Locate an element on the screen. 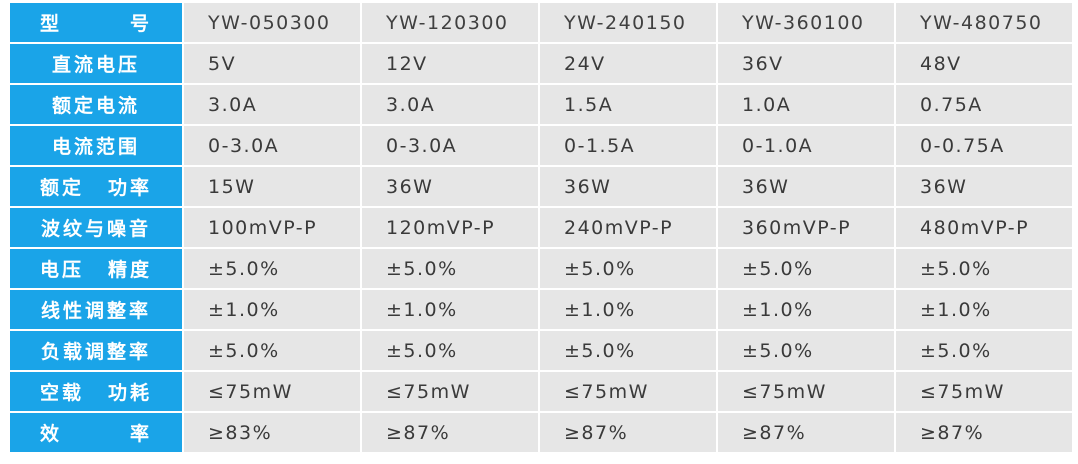 The image size is (1078, 464). row-label-part: 直流电压 is located at coordinates (95, 65).